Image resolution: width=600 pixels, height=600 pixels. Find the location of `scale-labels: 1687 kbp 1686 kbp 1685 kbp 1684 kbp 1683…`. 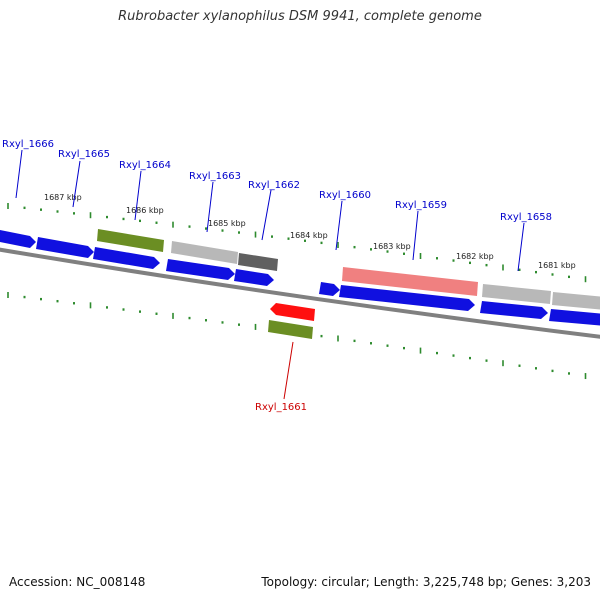

scale-labels: 1687 kbp 1686 kbp 1685 kbp 1684 kbp 1683… is located at coordinates (310, 231).